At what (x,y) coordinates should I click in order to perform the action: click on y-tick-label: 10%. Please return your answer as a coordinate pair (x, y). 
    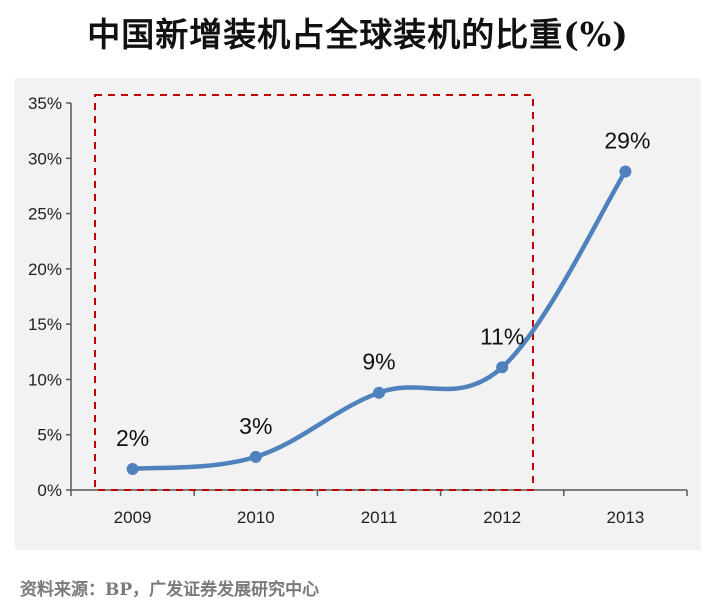
    Looking at the image, I should click on (45, 379).